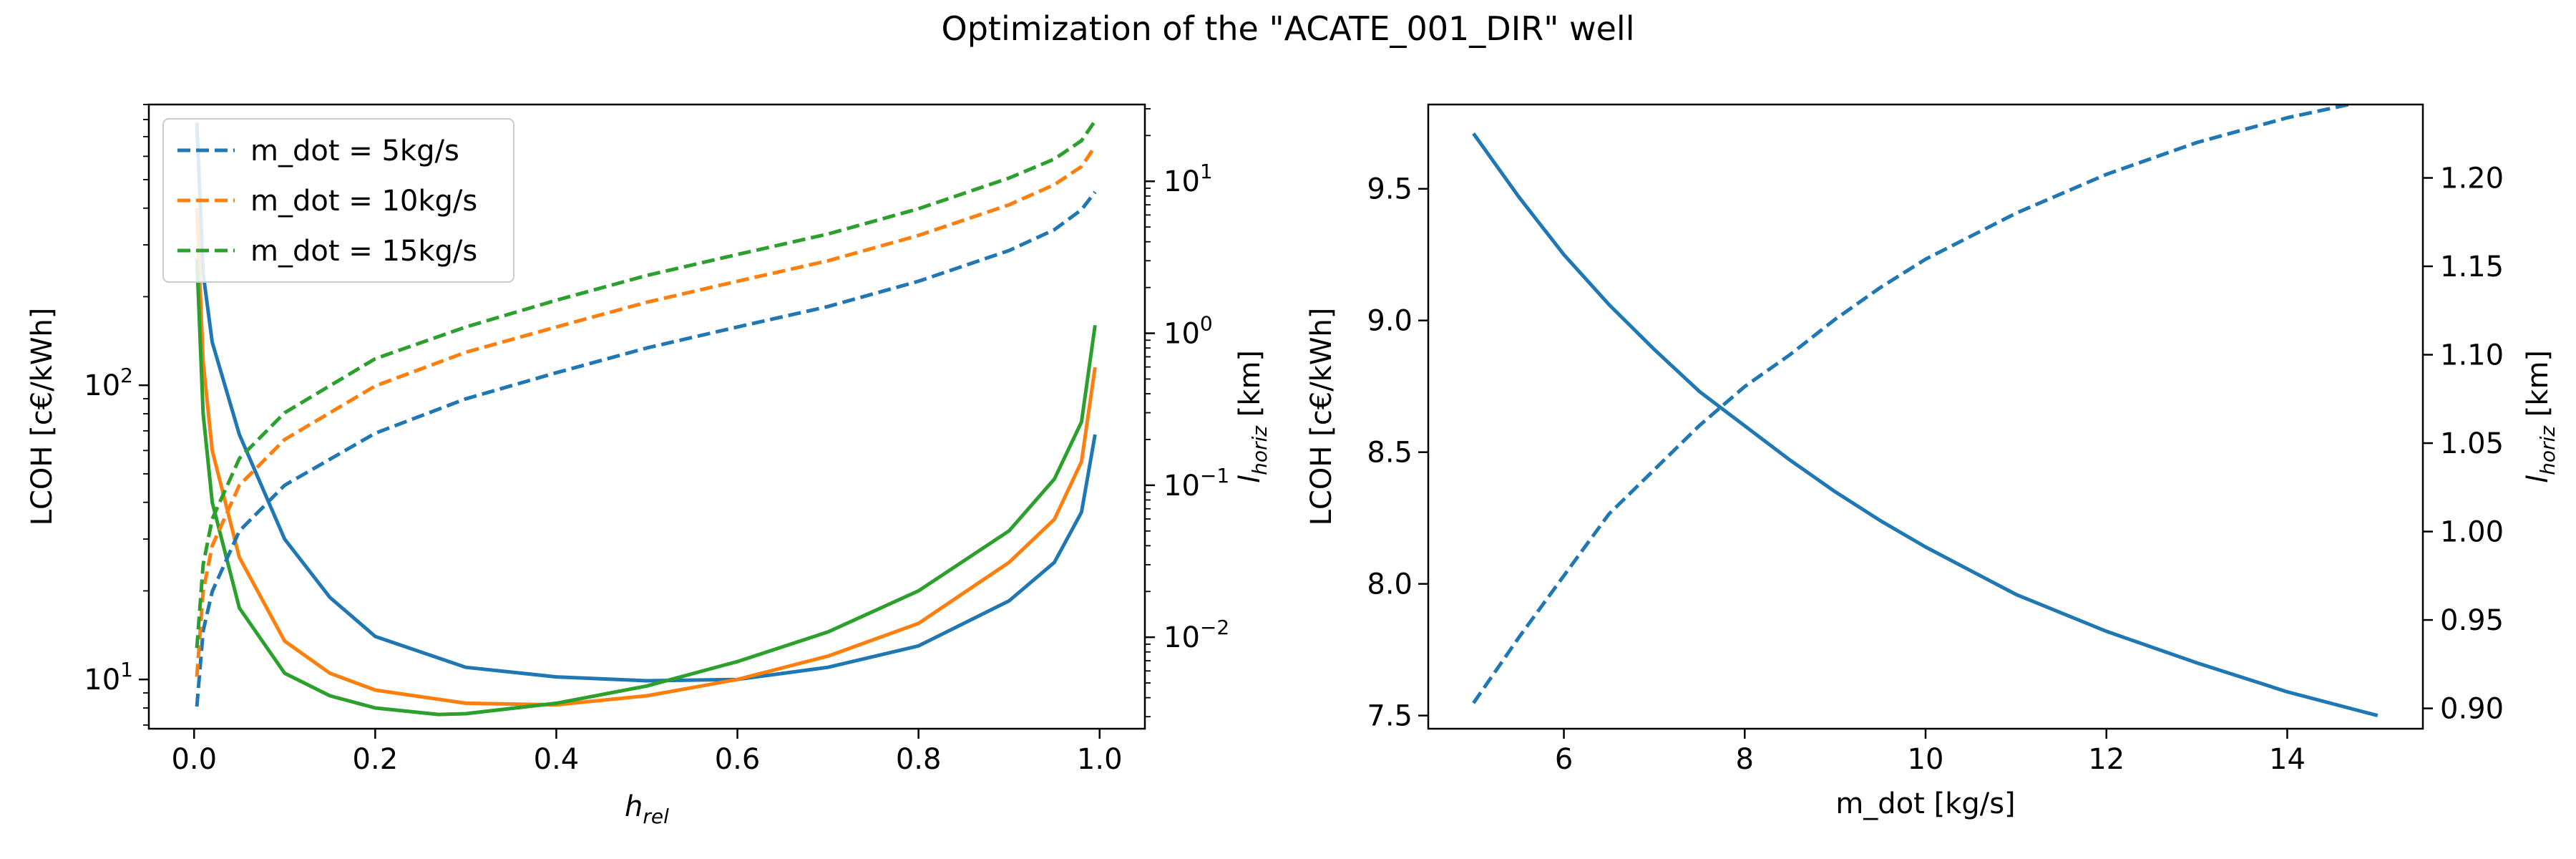 Image resolution: width=2576 pixels, height=859 pixels. I want to click on x-tick-label: 0.0, so click(194, 759).